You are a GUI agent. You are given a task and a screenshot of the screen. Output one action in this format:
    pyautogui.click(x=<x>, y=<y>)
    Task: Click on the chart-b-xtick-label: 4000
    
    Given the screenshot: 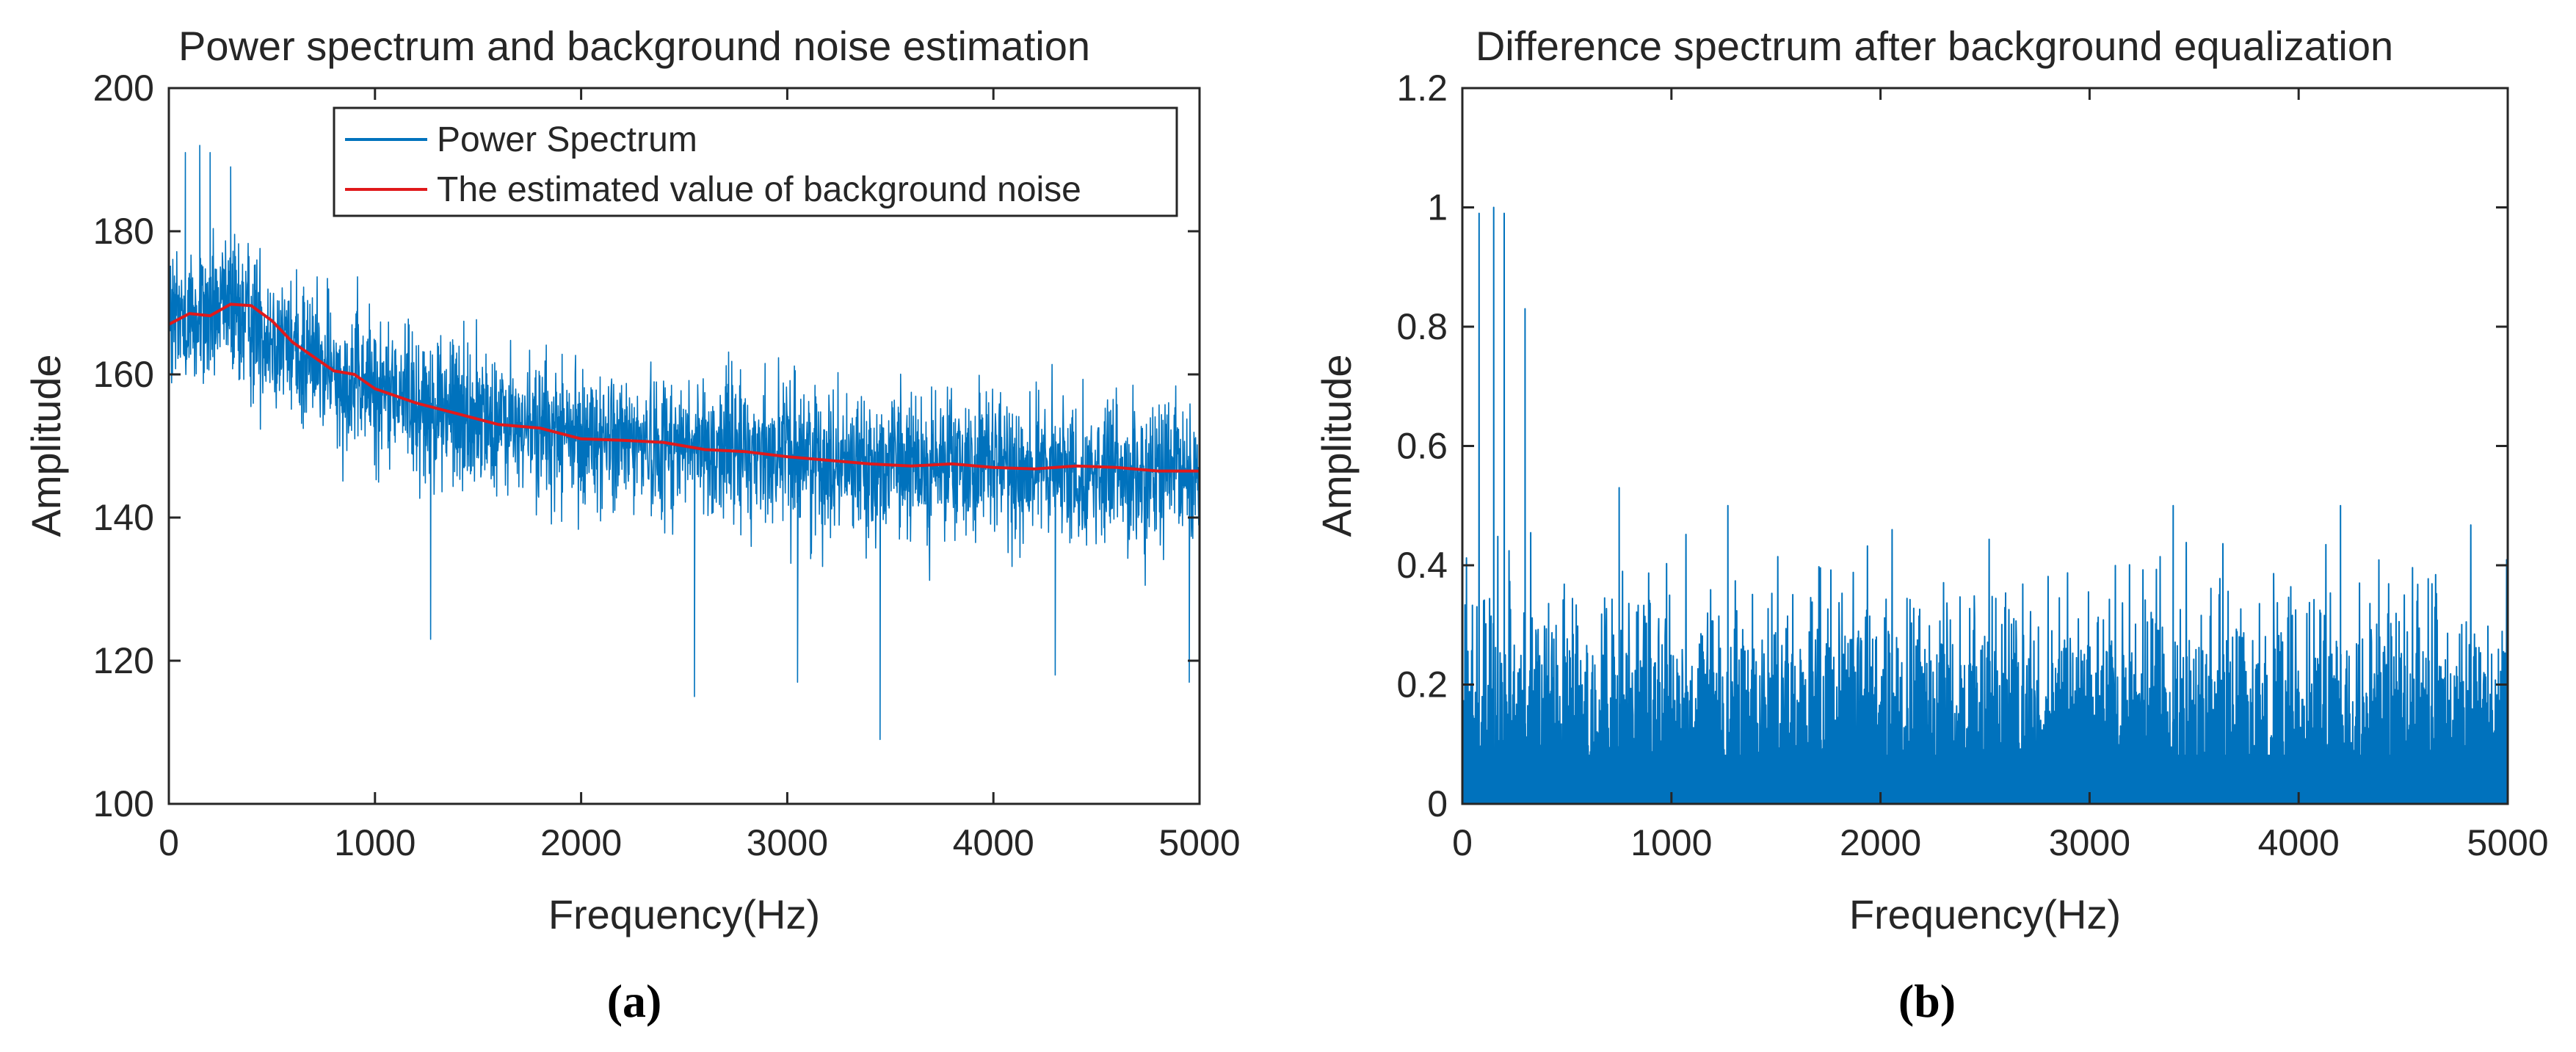 What is the action you would take?
    pyautogui.click(x=2299, y=842)
    